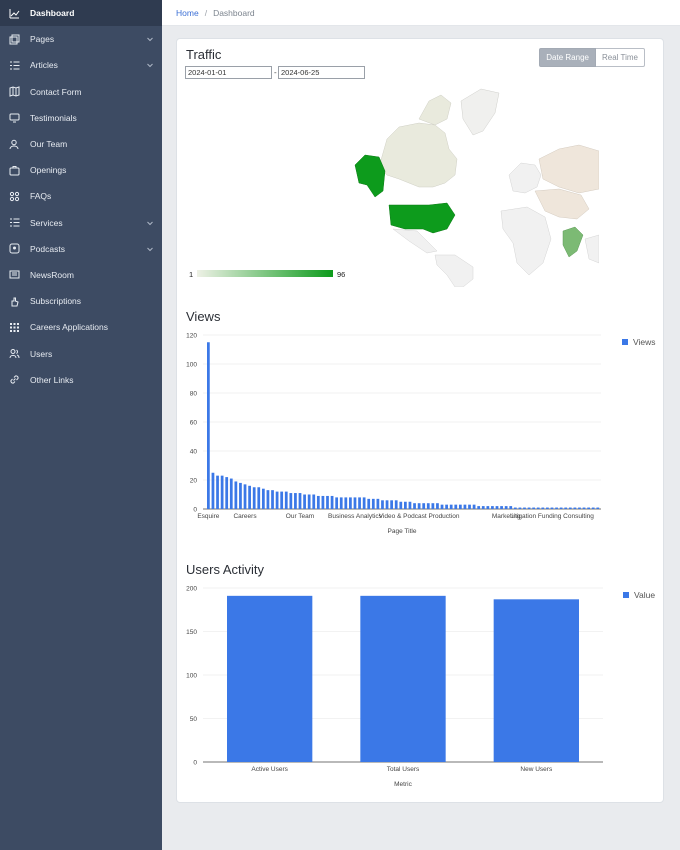 This screenshot has height=850, width=680. Describe the element at coordinates (536, 680) in the screenshot. I see `activity-bar` at that location.